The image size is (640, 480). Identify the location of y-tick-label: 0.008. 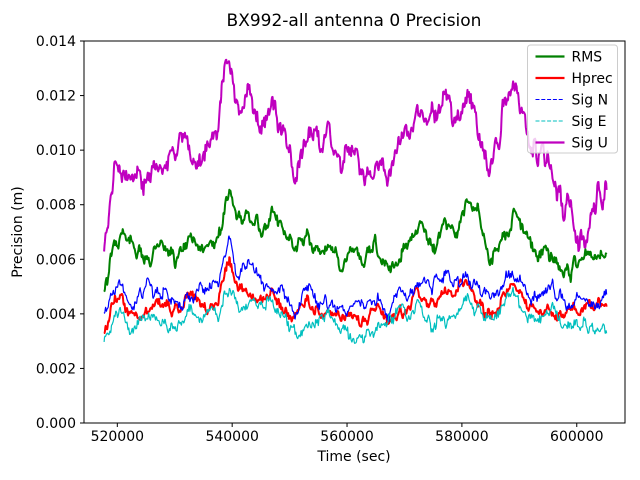
(56, 206).